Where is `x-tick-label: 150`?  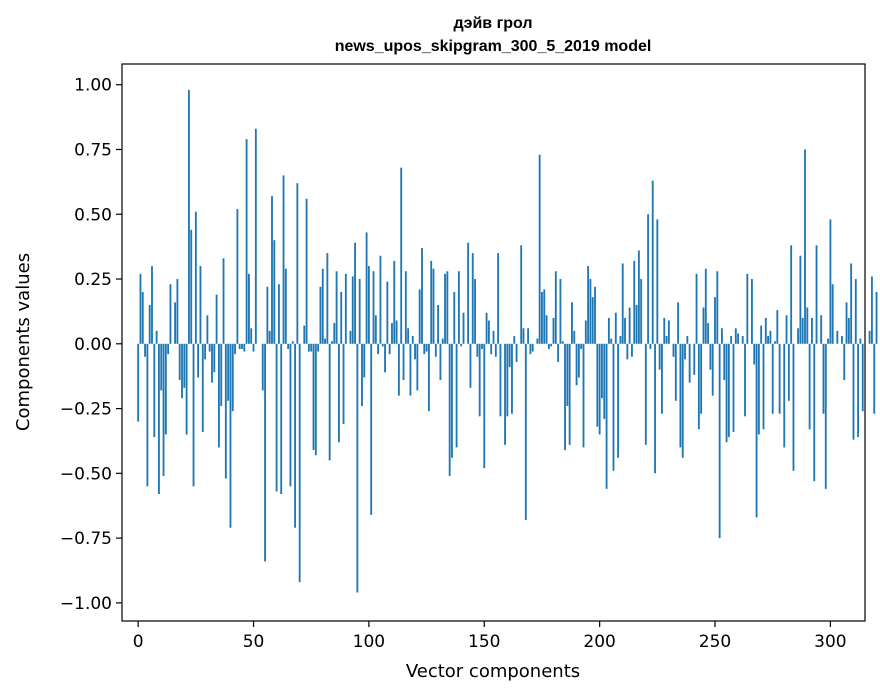 x-tick-label: 150 is located at coordinates (484, 642).